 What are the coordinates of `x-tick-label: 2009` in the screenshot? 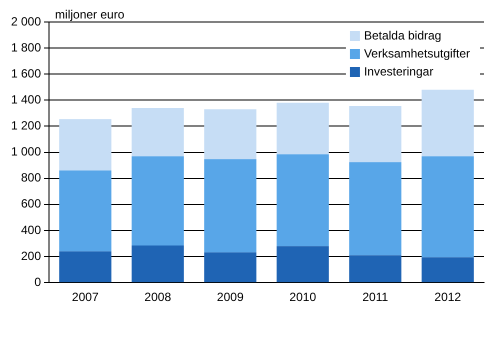 It's located at (230, 297).